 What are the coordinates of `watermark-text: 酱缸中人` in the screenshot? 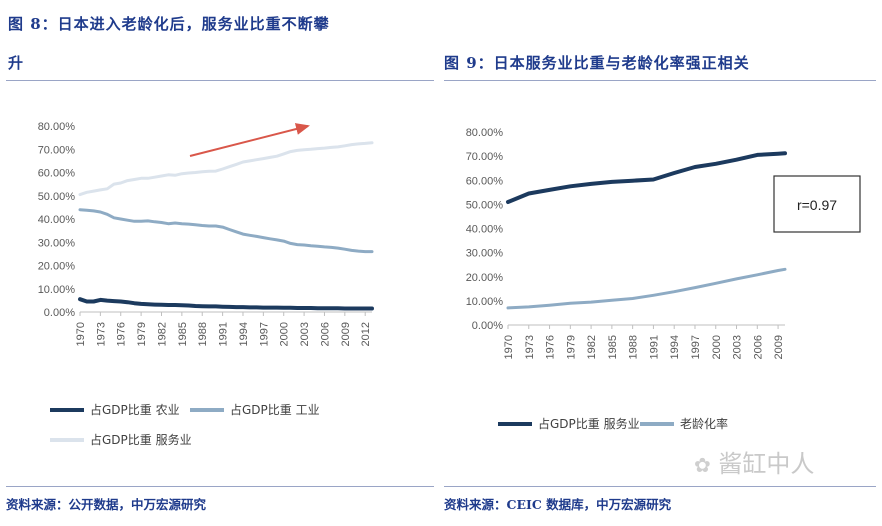 It's located at (766, 464).